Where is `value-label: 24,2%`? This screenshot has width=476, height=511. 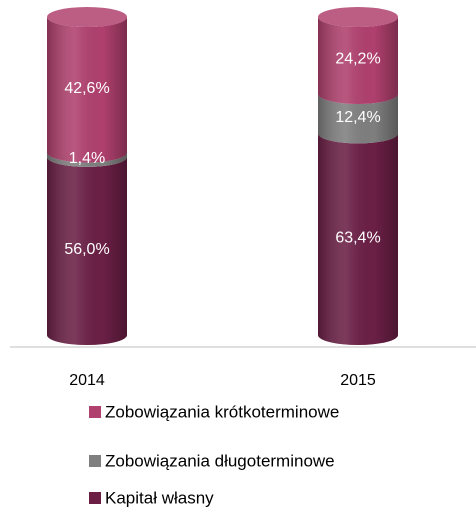
value-label: 24,2% is located at coordinates (357, 59).